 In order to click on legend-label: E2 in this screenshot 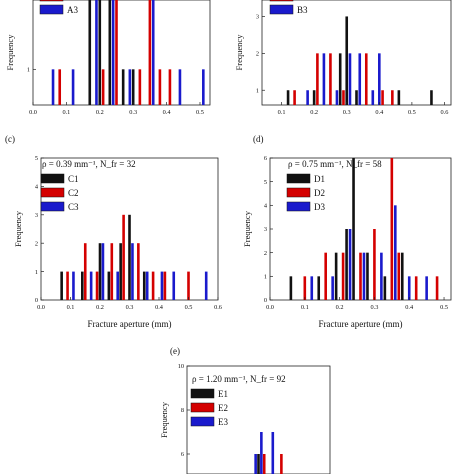, I will do `click(223, 408)`.